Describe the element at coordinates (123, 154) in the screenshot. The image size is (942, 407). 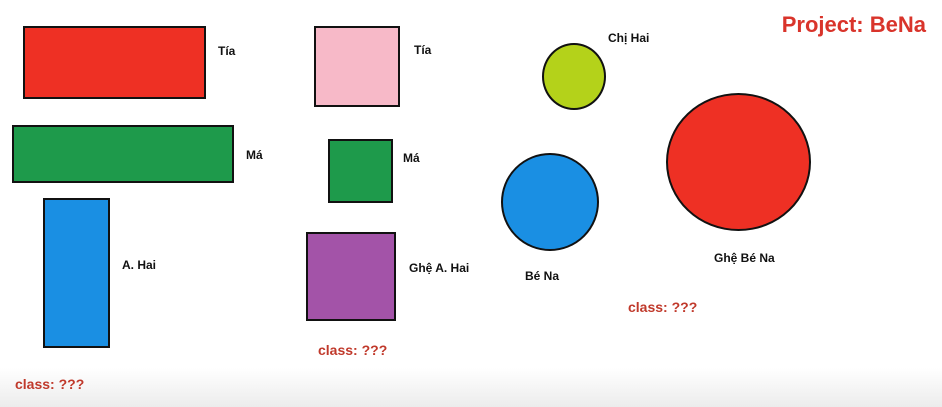
I see `rectangle-ma` at that location.